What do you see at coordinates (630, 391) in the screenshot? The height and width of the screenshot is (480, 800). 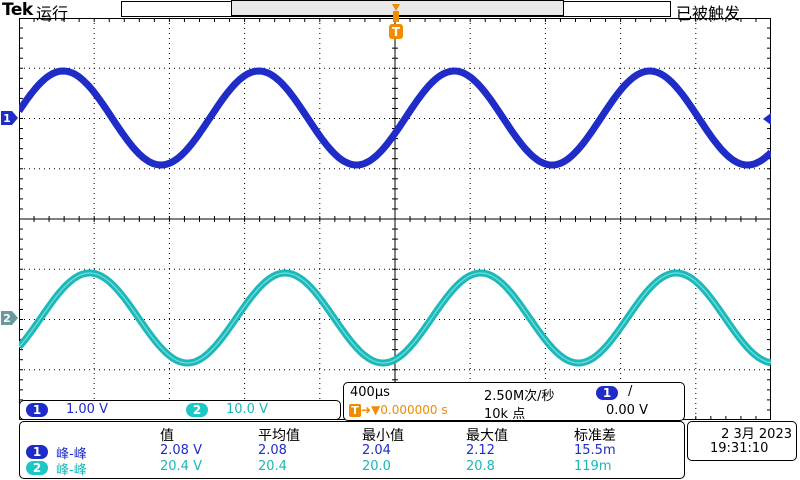 I see `trigger-slope-icon: /` at bounding box center [630, 391].